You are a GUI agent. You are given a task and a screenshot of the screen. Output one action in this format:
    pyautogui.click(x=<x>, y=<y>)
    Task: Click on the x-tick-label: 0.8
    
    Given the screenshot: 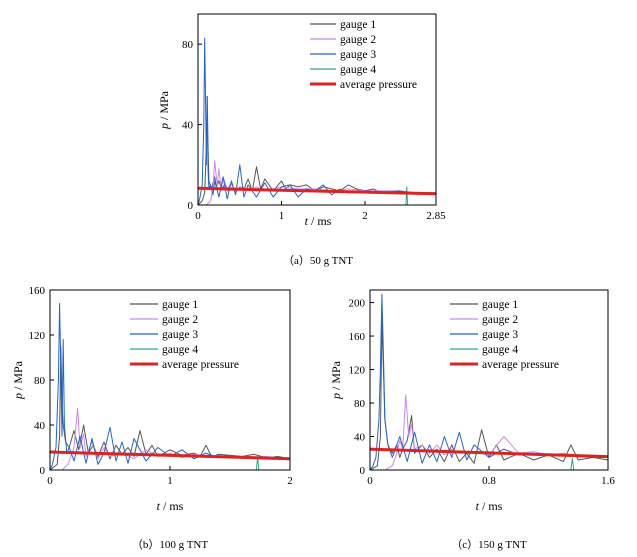 What is the action you would take?
    pyautogui.click(x=489, y=481)
    